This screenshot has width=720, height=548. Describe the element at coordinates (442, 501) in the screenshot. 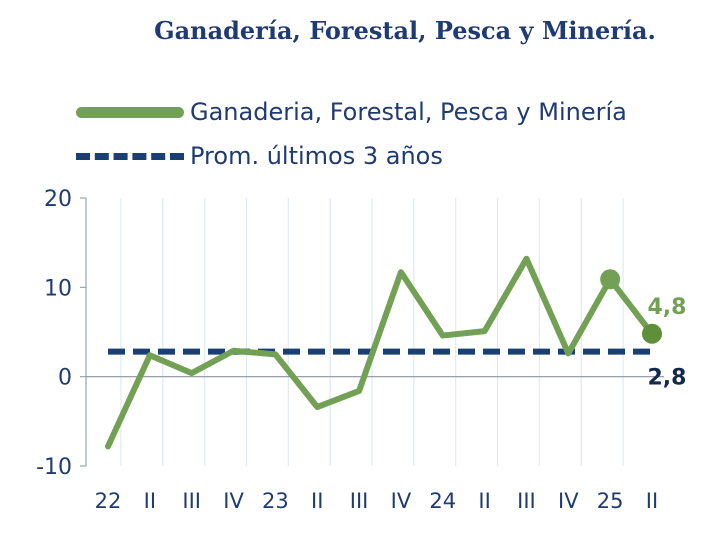

I see `x-tick-label: 24` at that location.